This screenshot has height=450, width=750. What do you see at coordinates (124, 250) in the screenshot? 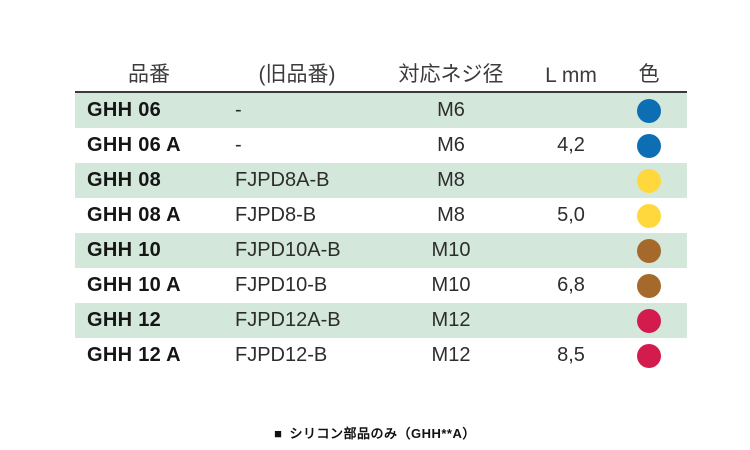
I see `part-number-cell: GHH 10` at bounding box center [124, 250].